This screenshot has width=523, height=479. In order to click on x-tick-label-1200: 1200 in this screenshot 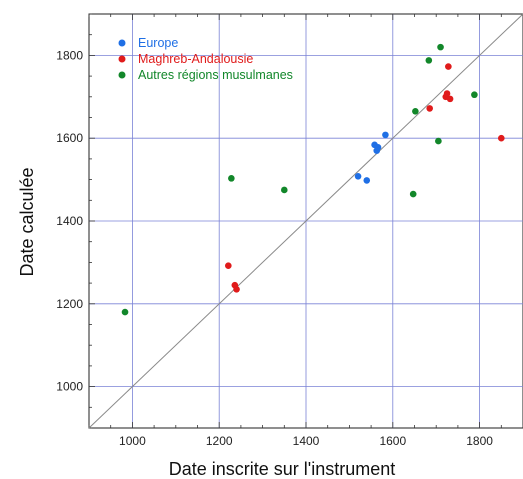, I will do `click(219, 441)`.